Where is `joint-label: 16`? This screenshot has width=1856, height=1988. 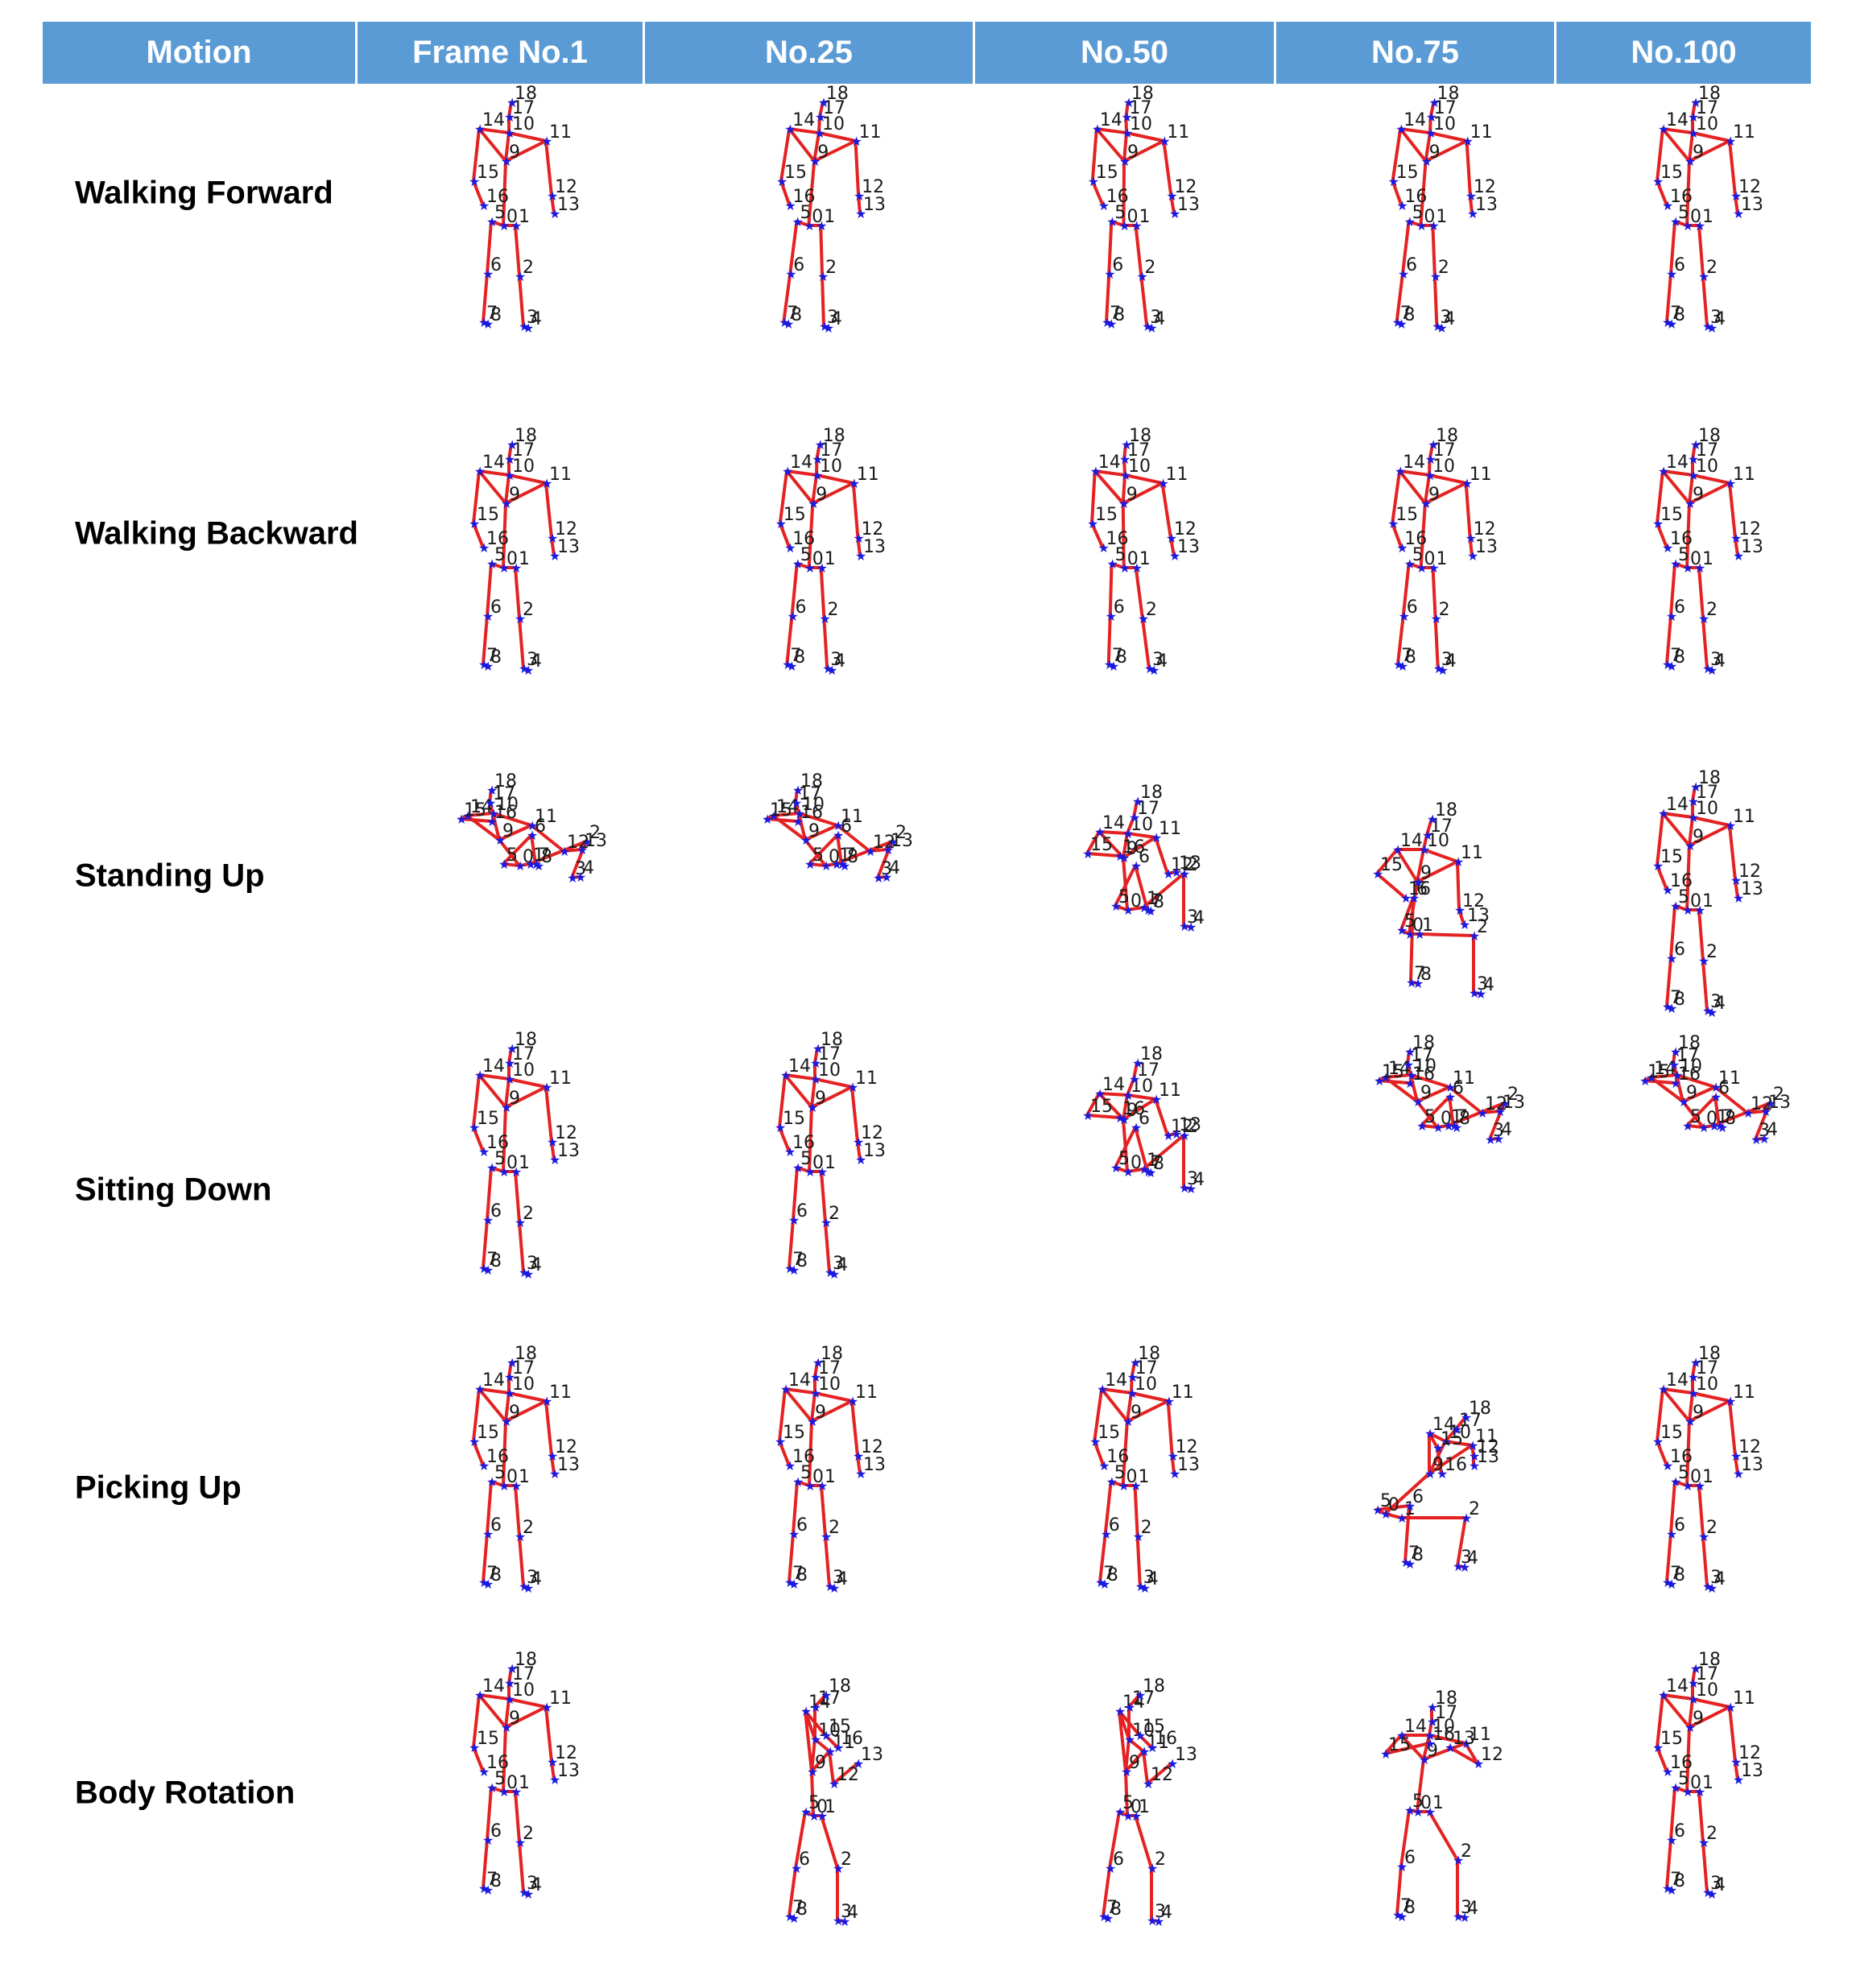 joint-label: 16 is located at coordinates (1415, 539).